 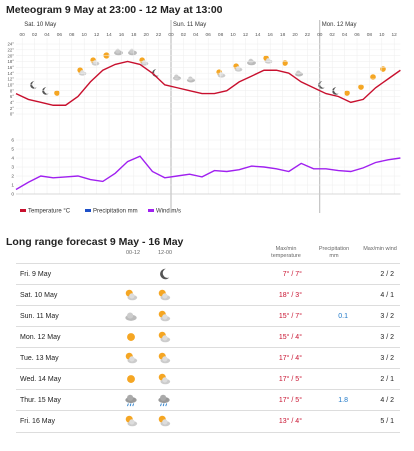 I want to click on day: Sat. 10 May, so click(x=39, y=295).